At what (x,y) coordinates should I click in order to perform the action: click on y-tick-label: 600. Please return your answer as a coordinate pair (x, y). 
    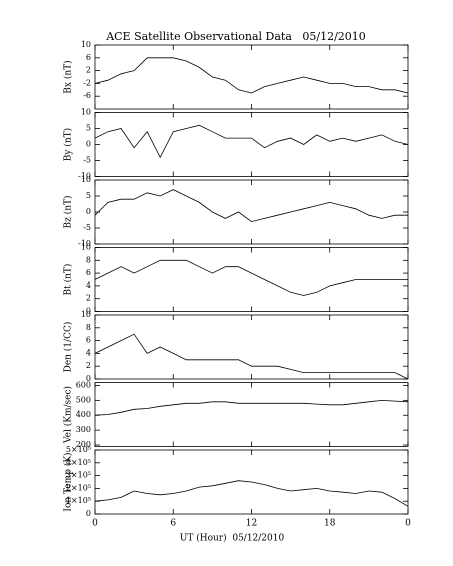
    Looking at the image, I should click on (83, 384).